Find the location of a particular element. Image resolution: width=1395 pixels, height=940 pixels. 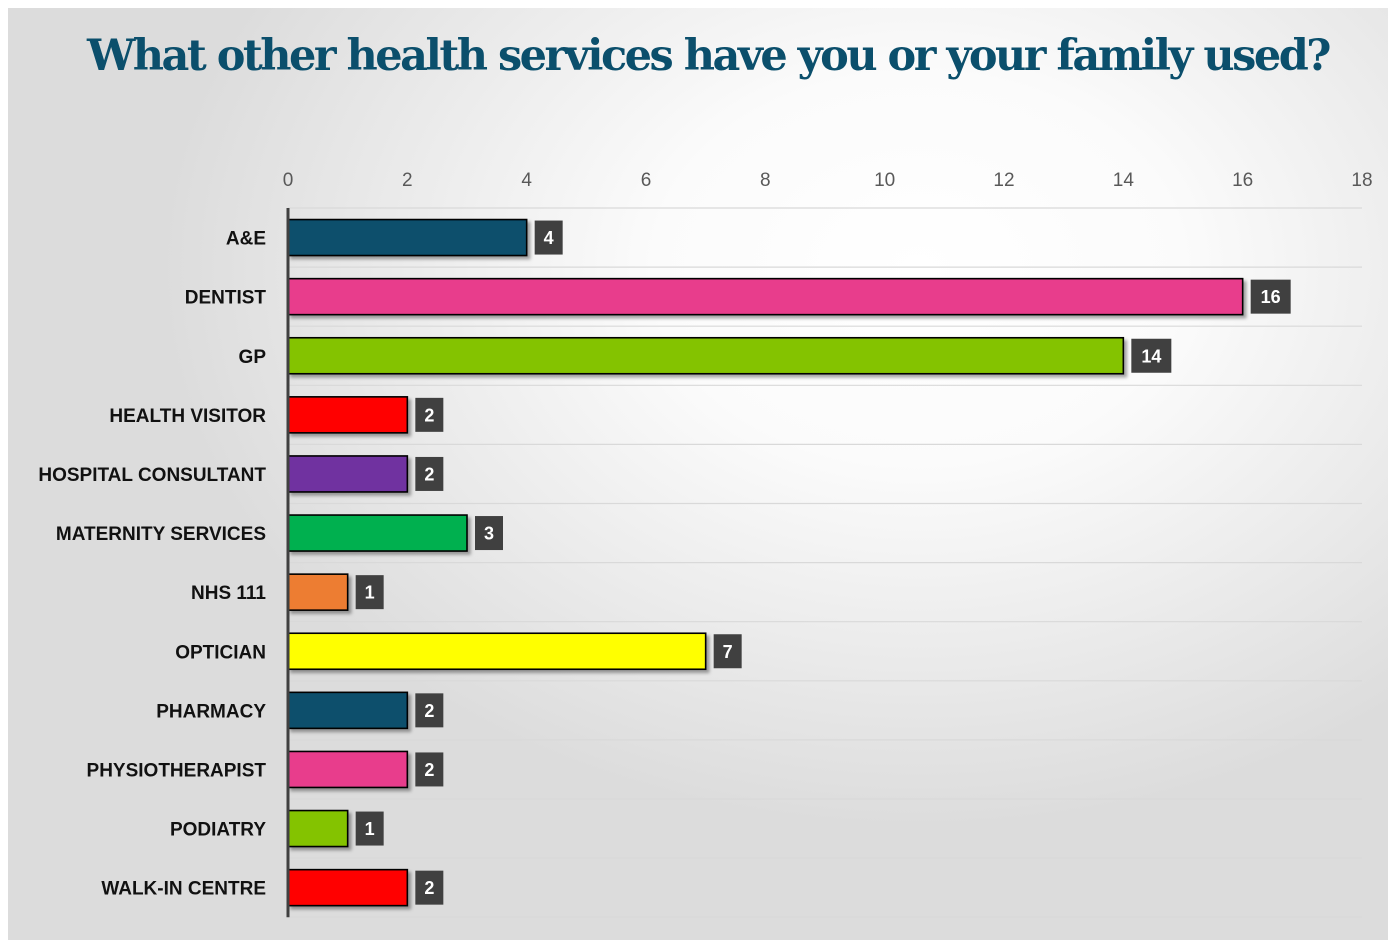

category-label: PHYSIOTHERAPIST is located at coordinates (177, 770).